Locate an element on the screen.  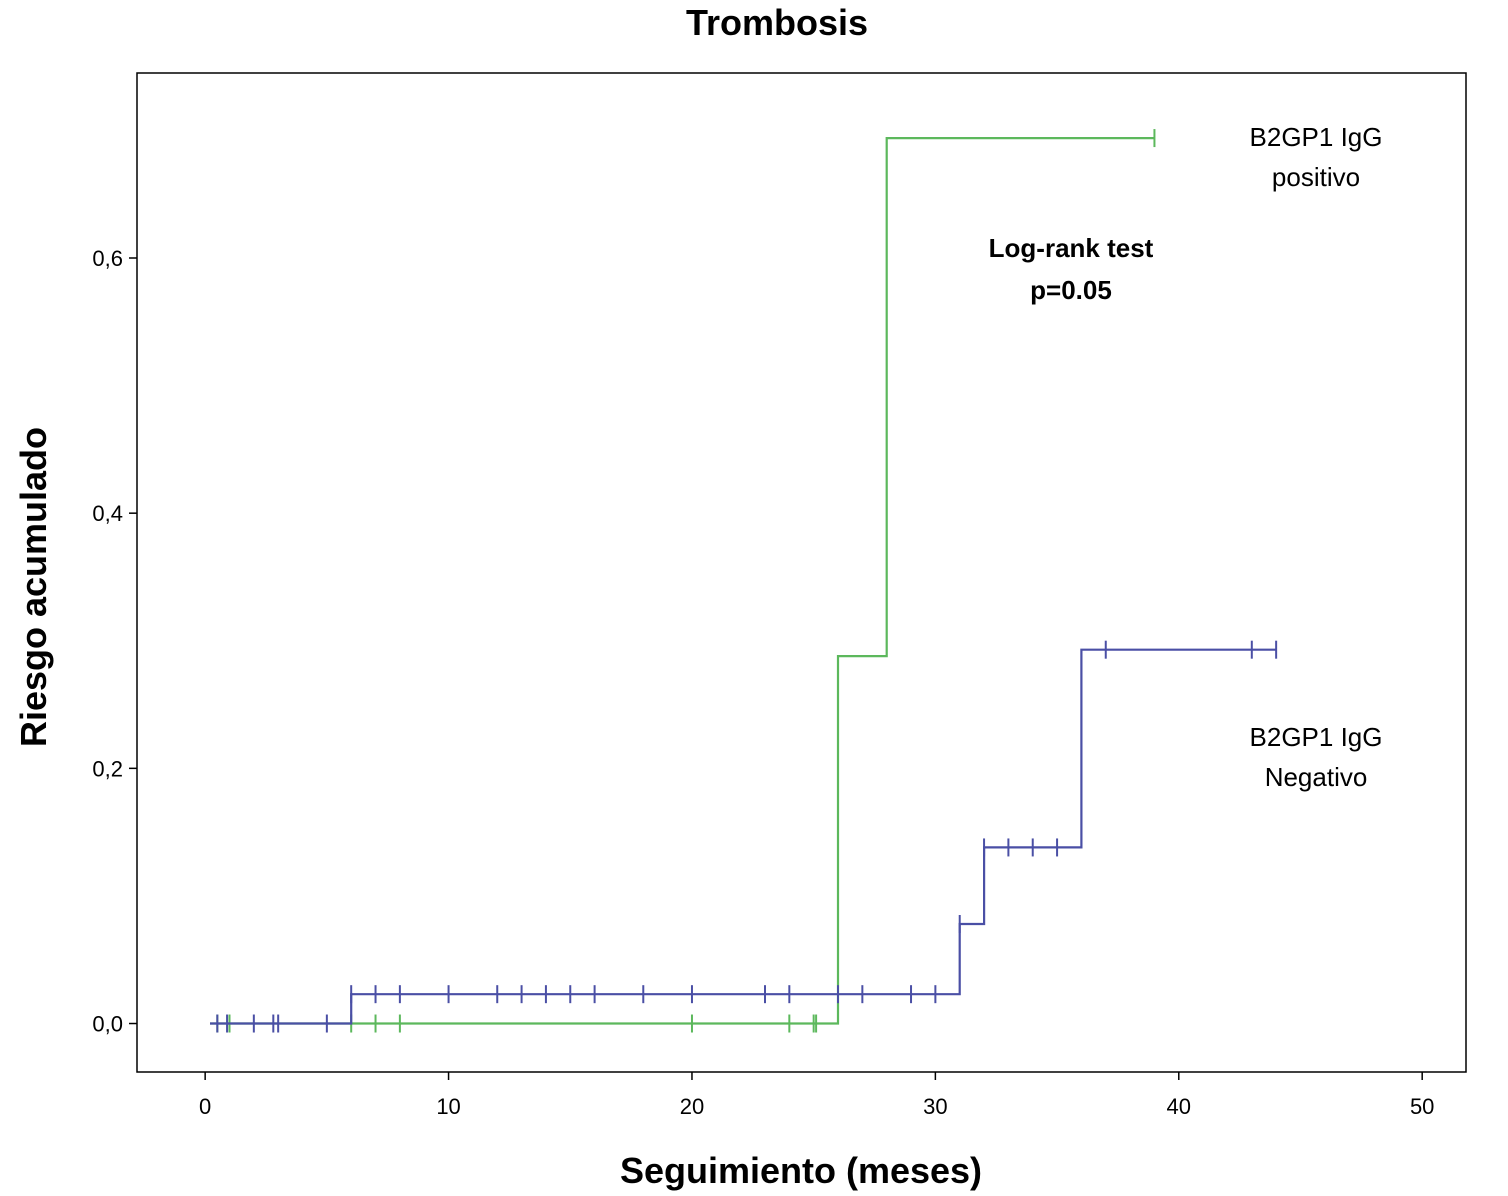
x-tick-label: 20 is located at coordinates (692, 1106).